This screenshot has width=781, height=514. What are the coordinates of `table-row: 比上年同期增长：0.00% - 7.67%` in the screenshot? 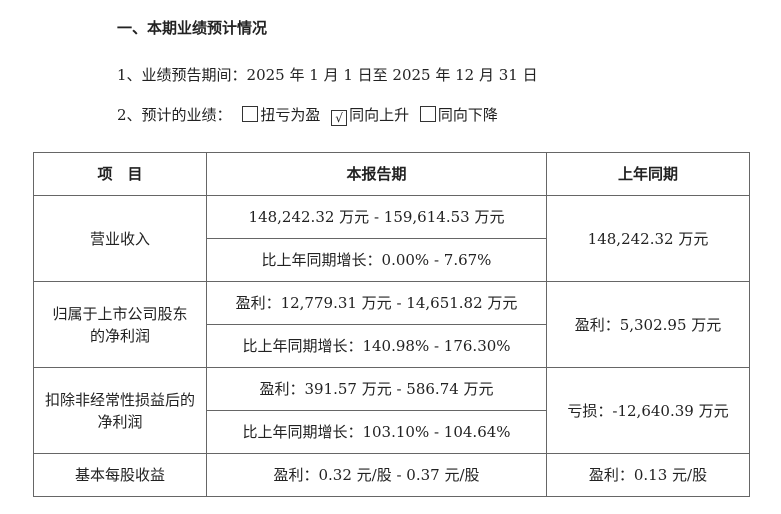 It's located at (392, 260).